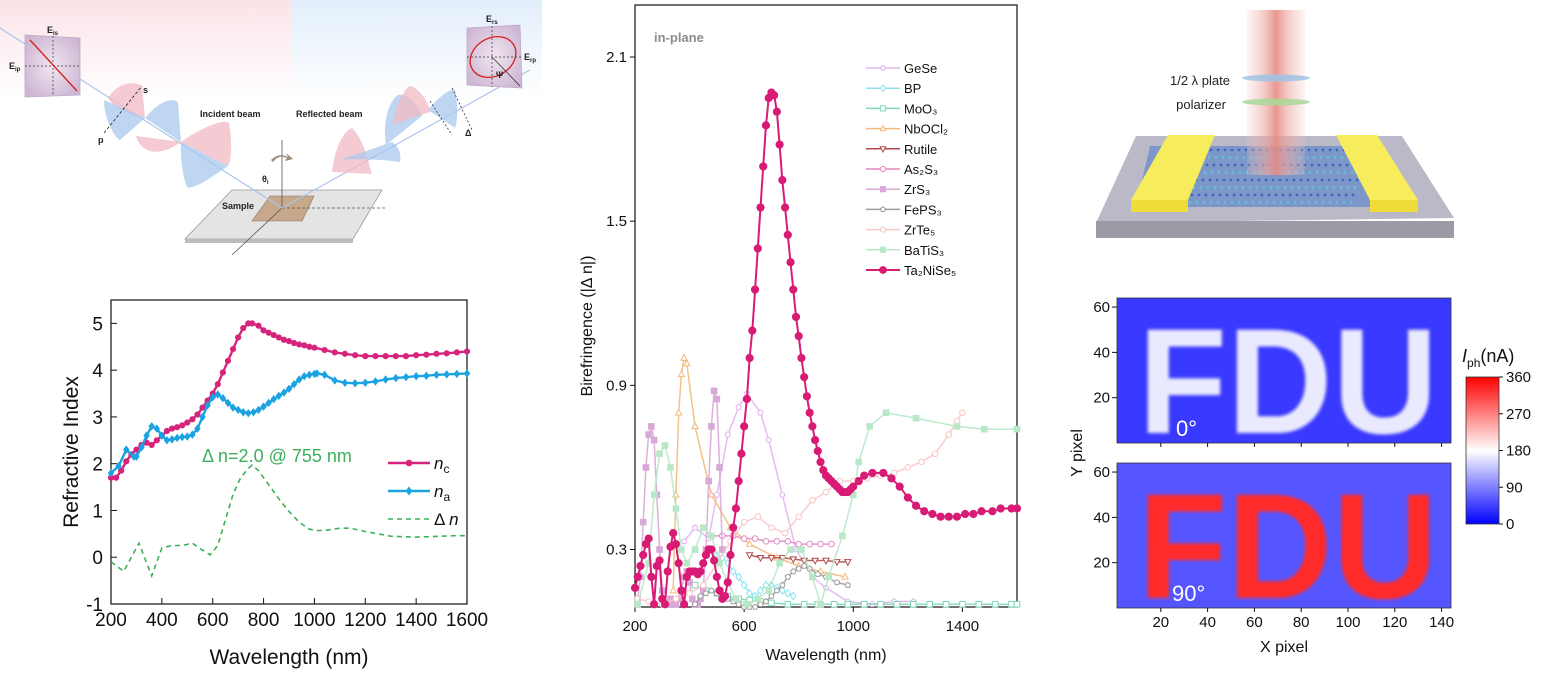 The image size is (1544, 673). I want to click on plot-frame, so click(289, 452).